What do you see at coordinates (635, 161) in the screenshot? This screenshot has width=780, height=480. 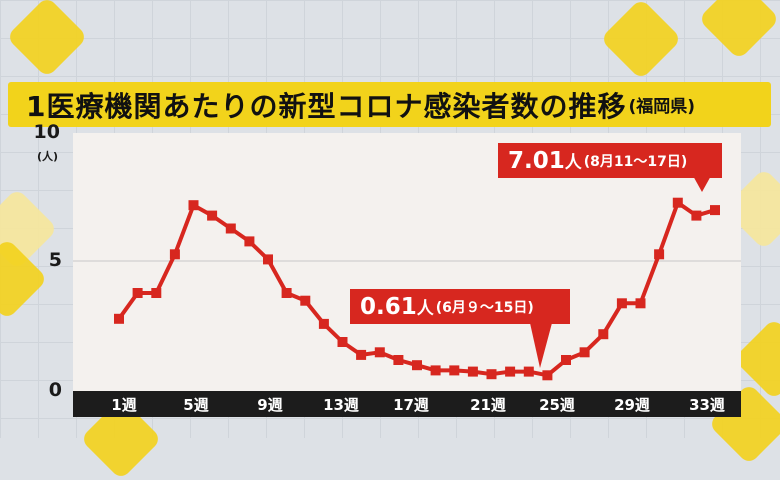 I see `callout-latest-dates: (8月11～17日)` at bounding box center [635, 161].